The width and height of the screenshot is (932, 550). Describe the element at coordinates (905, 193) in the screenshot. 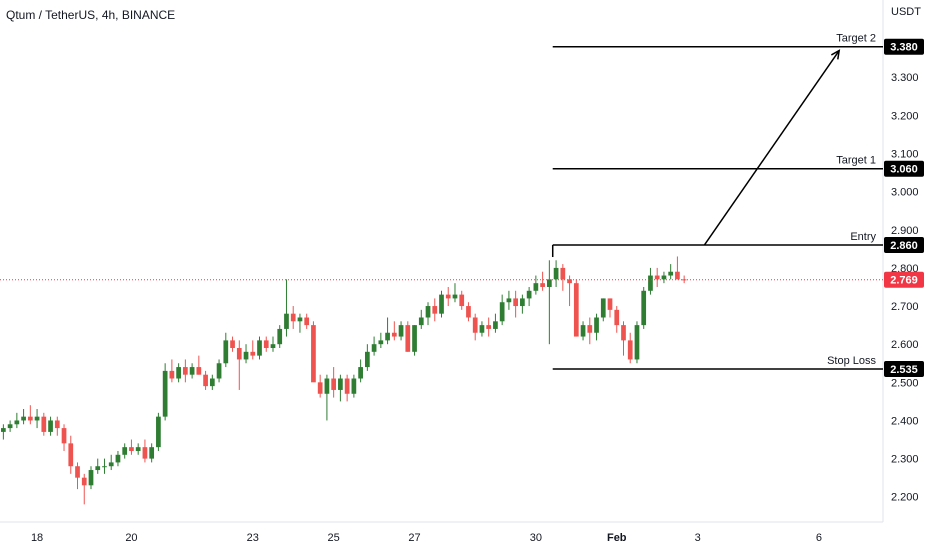

I see `y-tick-label: 3.000` at that location.